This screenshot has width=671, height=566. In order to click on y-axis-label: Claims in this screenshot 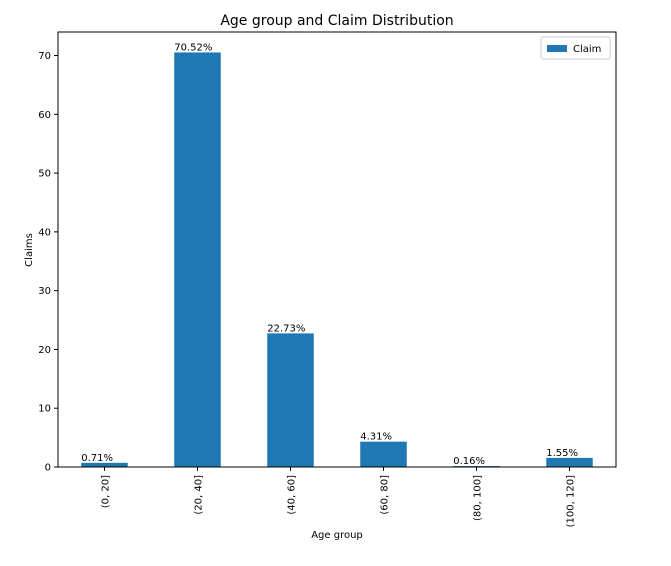, I will do `click(29, 250)`.